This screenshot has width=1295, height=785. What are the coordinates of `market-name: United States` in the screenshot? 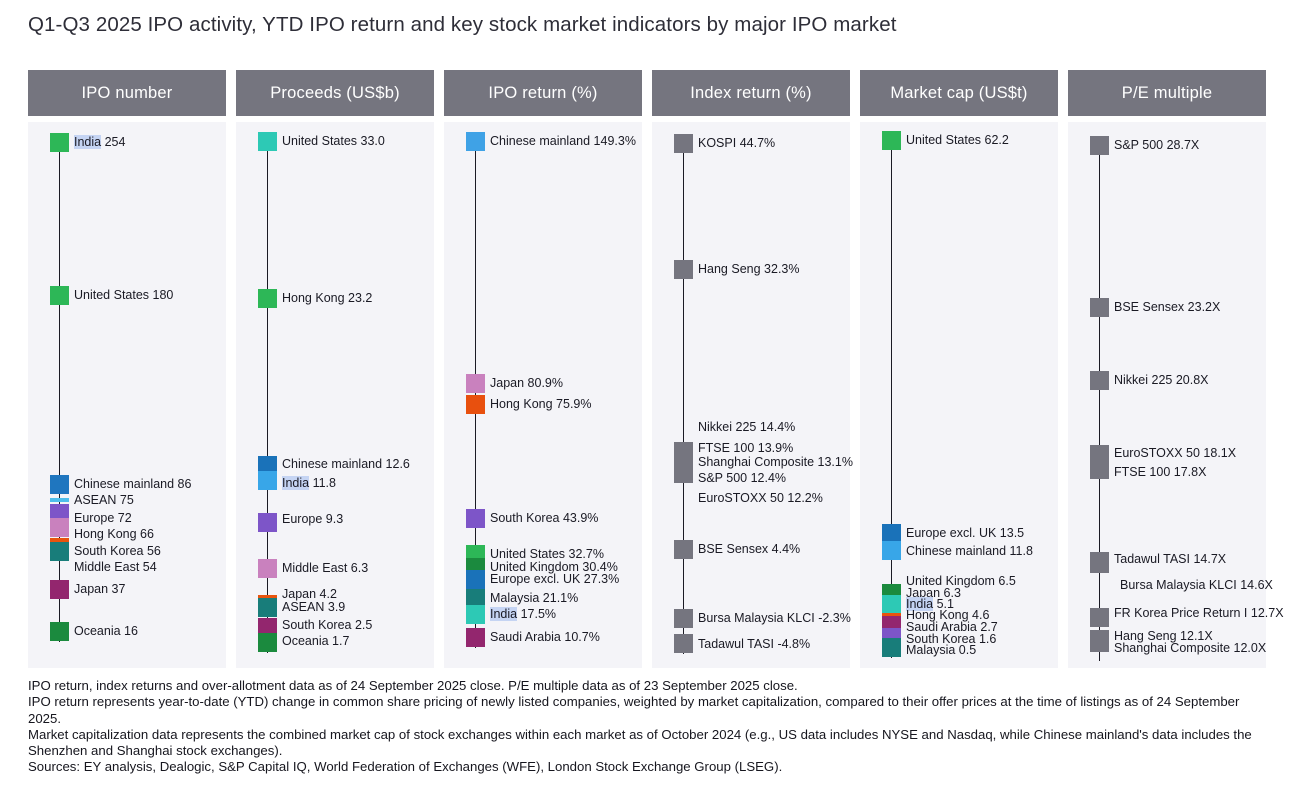 It's located at (112, 295).